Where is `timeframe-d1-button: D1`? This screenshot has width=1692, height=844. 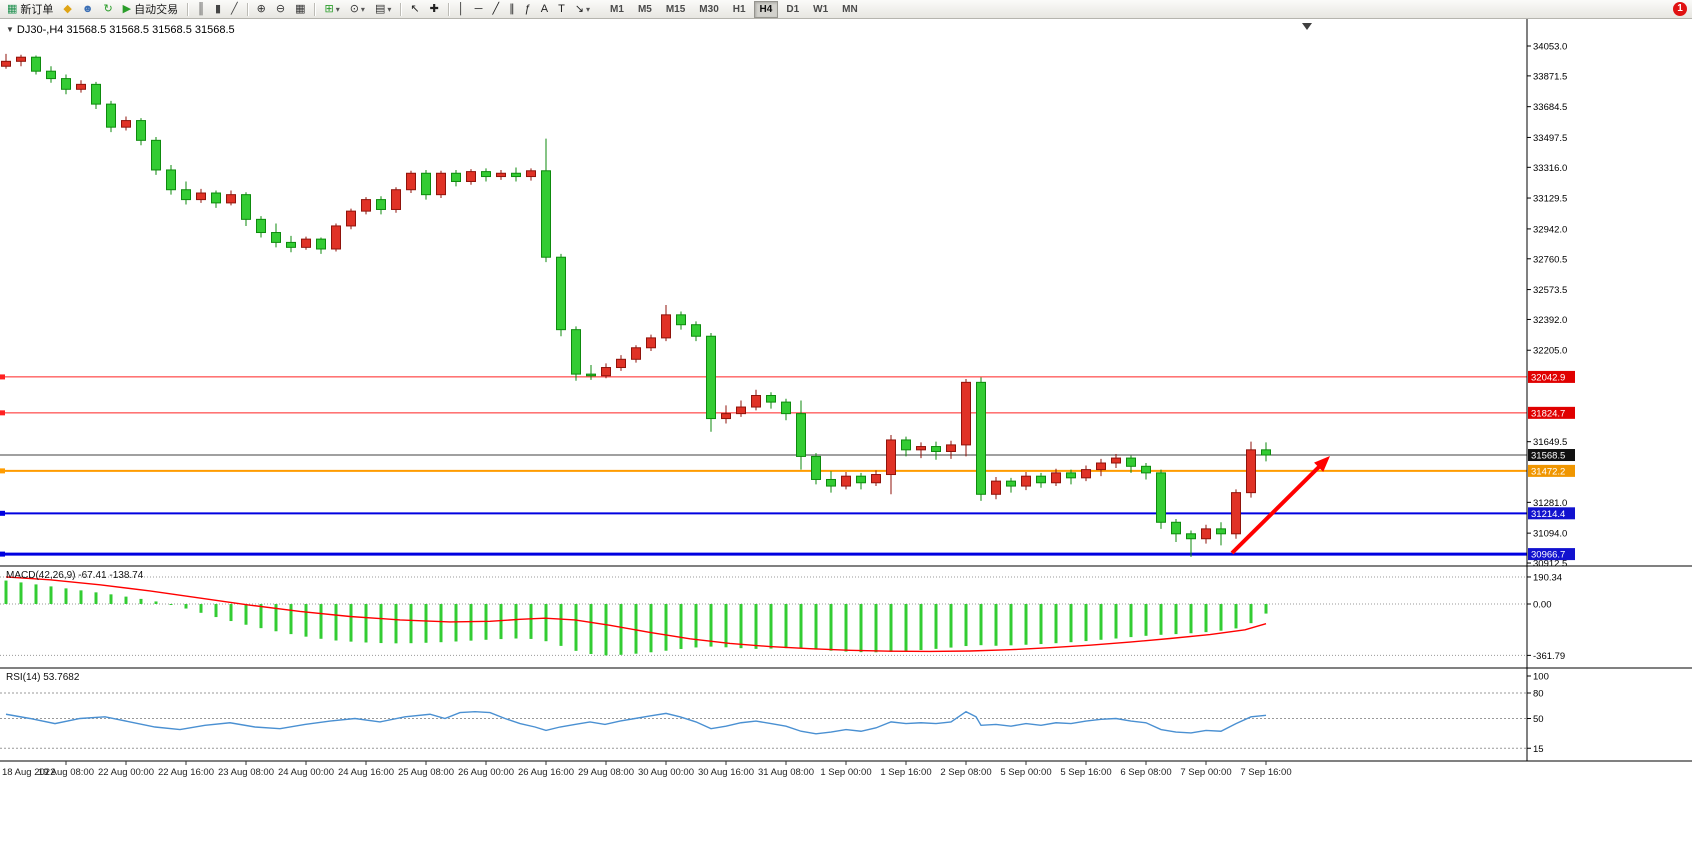 timeframe-d1-button: D1 is located at coordinates (793, 9).